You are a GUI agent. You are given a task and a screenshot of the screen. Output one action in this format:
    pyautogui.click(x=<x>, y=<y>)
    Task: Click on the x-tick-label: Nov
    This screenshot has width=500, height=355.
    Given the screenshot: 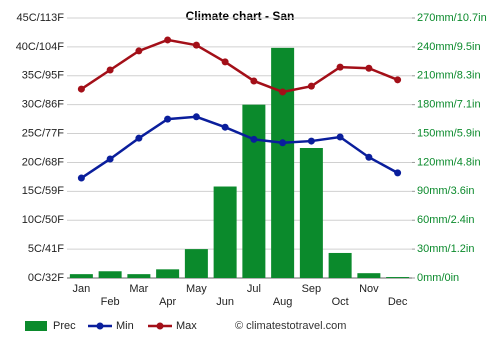 What is the action you would take?
    pyautogui.click(x=369, y=289)
    